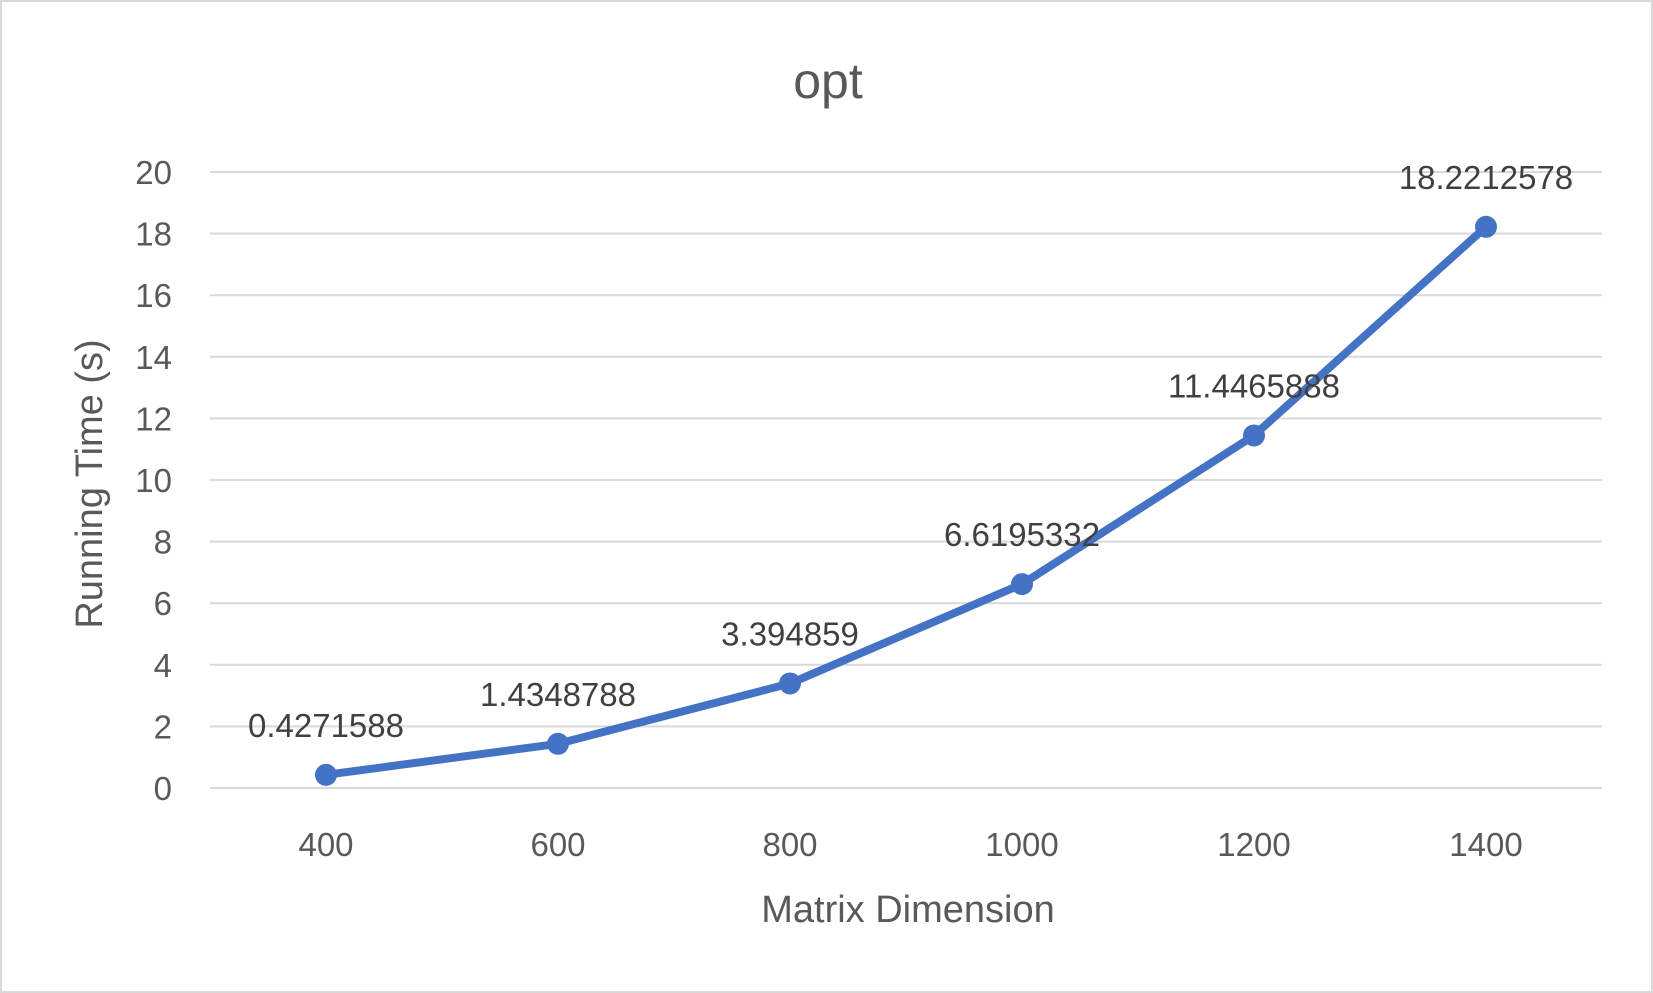 The height and width of the screenshot is (993, 1653). Describe the element at coordinates (828, 81) in the screenshot. I see `chart-title: opt` at that location.